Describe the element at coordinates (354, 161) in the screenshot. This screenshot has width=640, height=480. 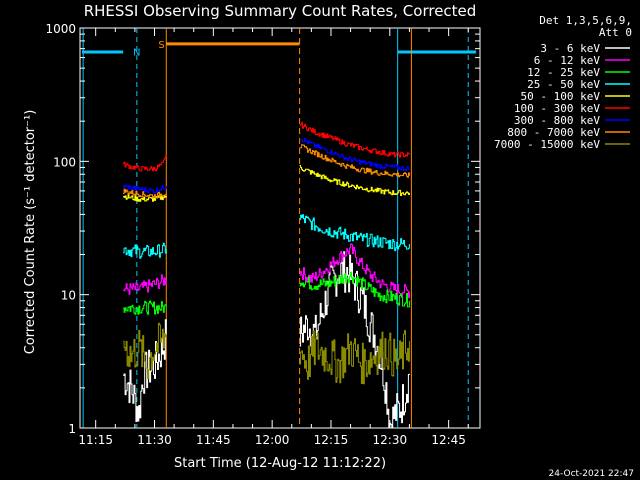
I see `series-line-8-seg2` at that location.